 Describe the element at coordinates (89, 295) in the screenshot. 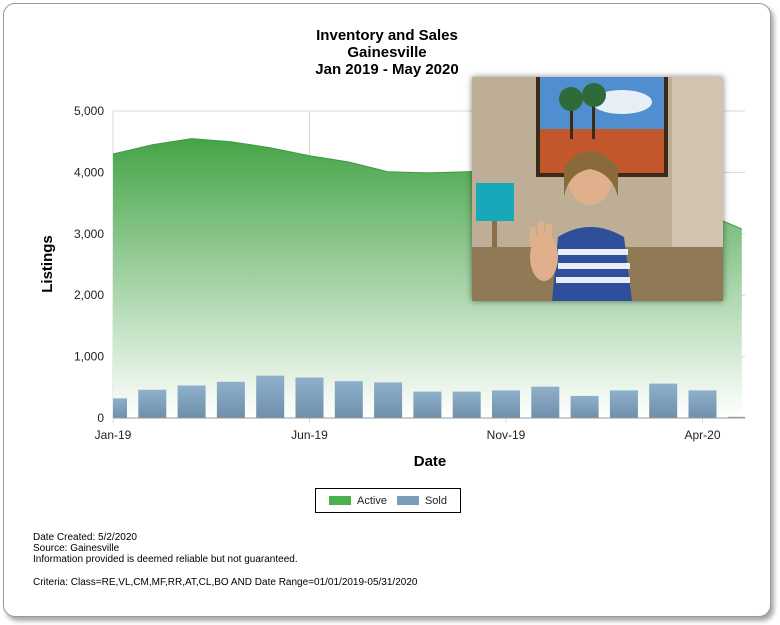

I see `y-tick-label: 2,000` at that location.